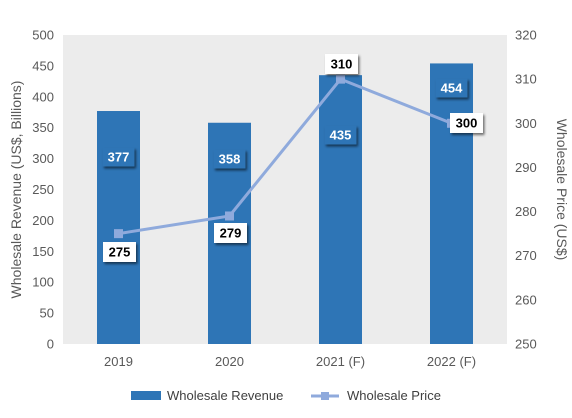 This screenshot has width=572, height=418. I want to click on right-tick-label: 250, so click(526, 344).